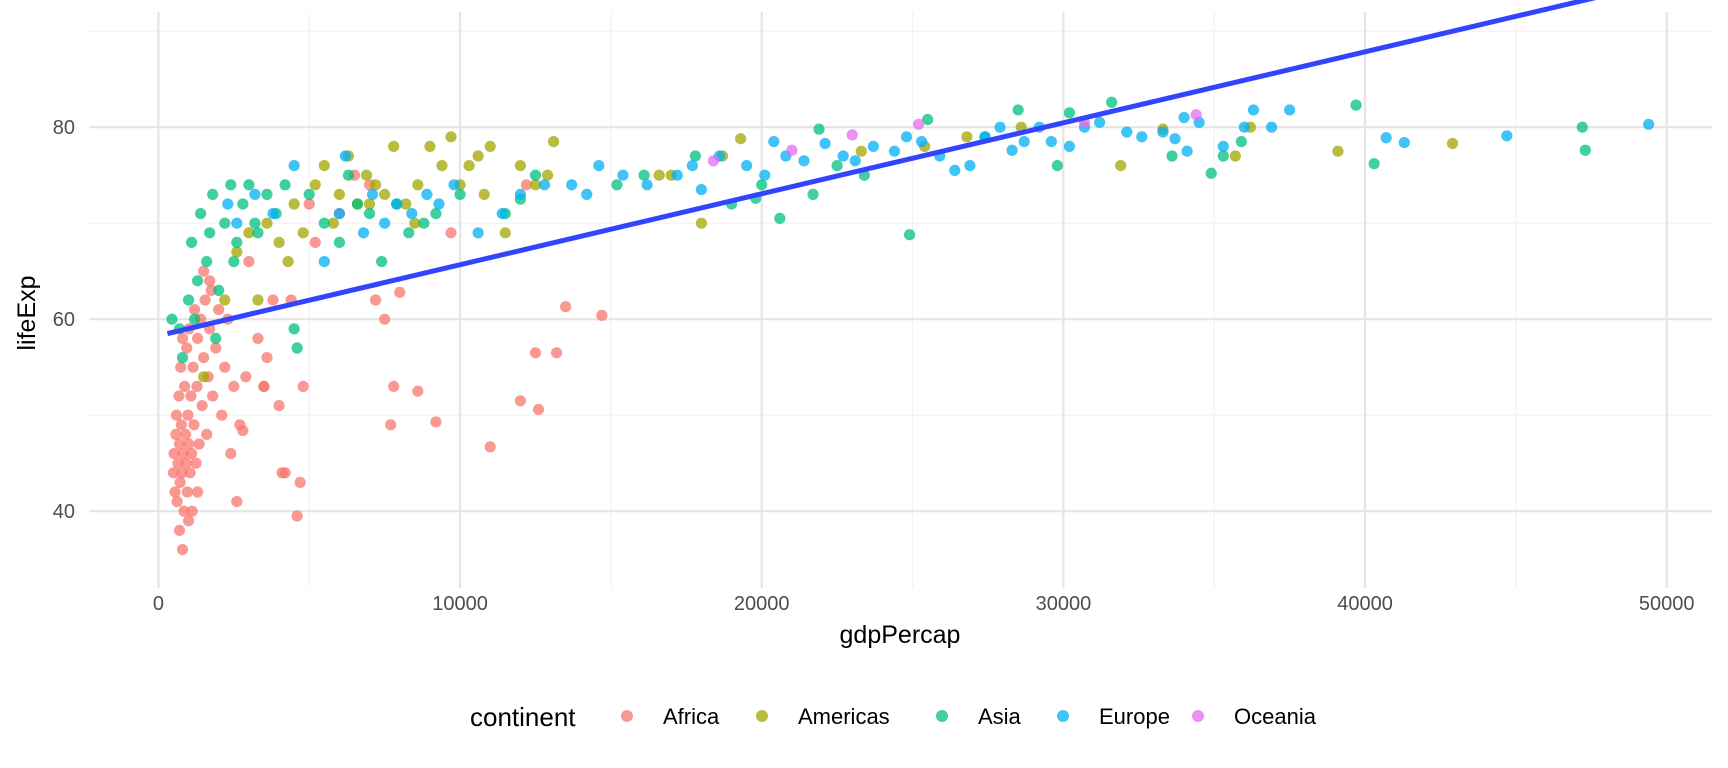  I want to click on x-tick-label: 0, so click(158, 604).